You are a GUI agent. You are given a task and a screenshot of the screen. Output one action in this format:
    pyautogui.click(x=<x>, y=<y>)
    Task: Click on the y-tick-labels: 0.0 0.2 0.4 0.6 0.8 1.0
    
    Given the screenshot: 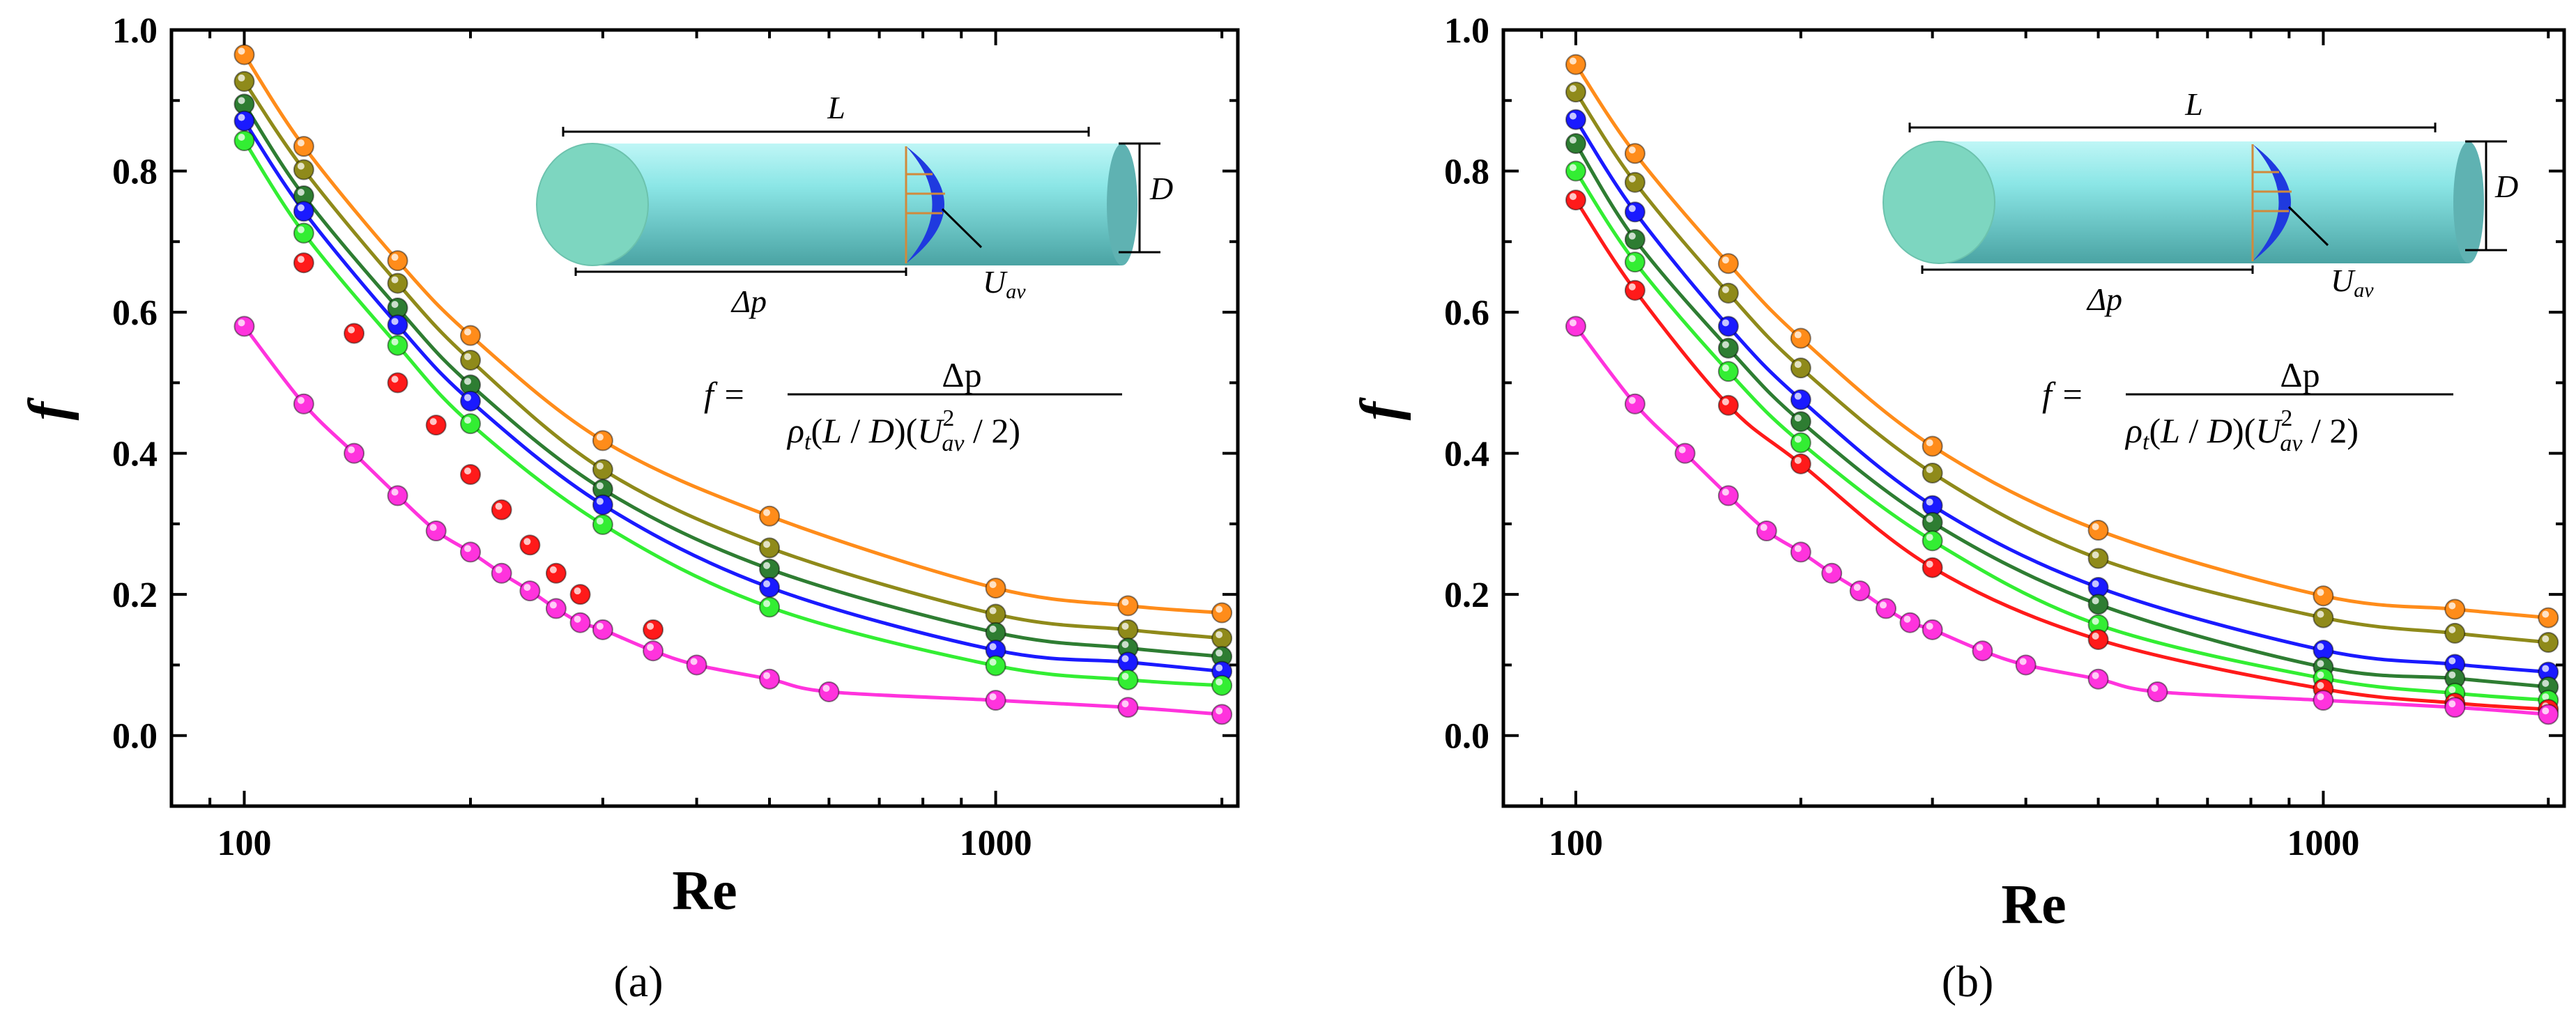 What is the action you would take?
    pyautogui.click(x=1467, y=384)
    